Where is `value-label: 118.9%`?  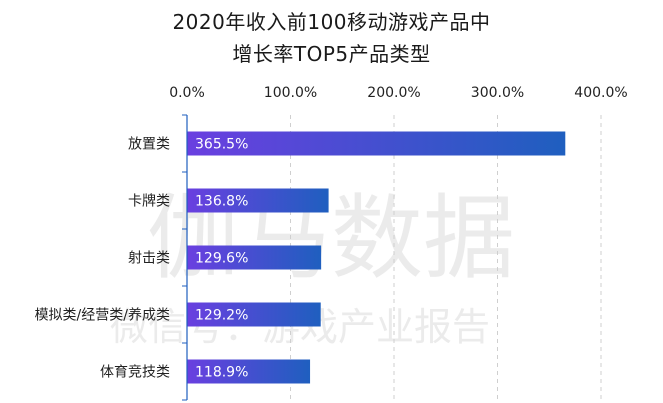 value-label: 118.9% is located at coordinates (221, 373).